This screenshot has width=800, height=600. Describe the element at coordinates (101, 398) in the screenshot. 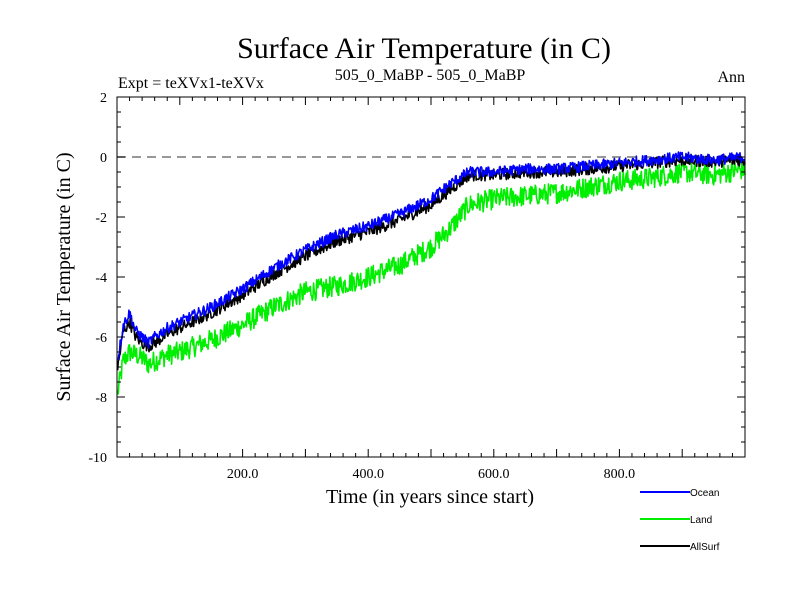

I see `y-tick-label: -8` at that location.